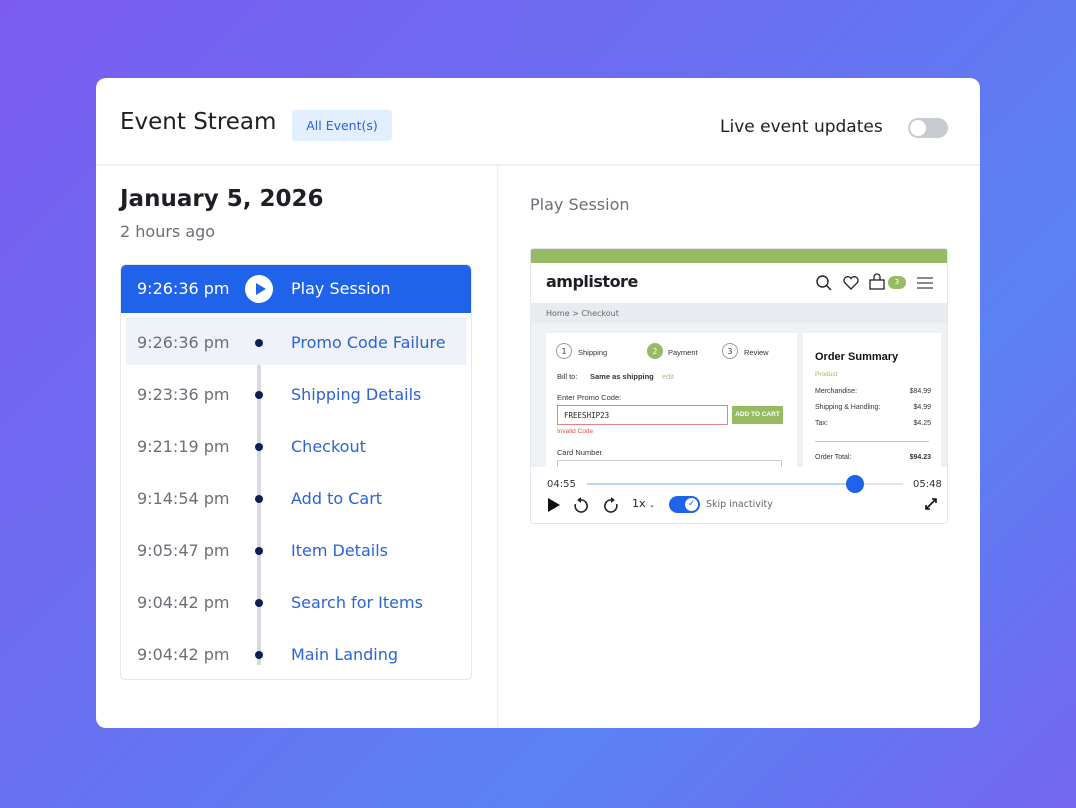 The image size is (1076, 808). I want to click on live-updates-label: Live event updates, so click(801, 127).